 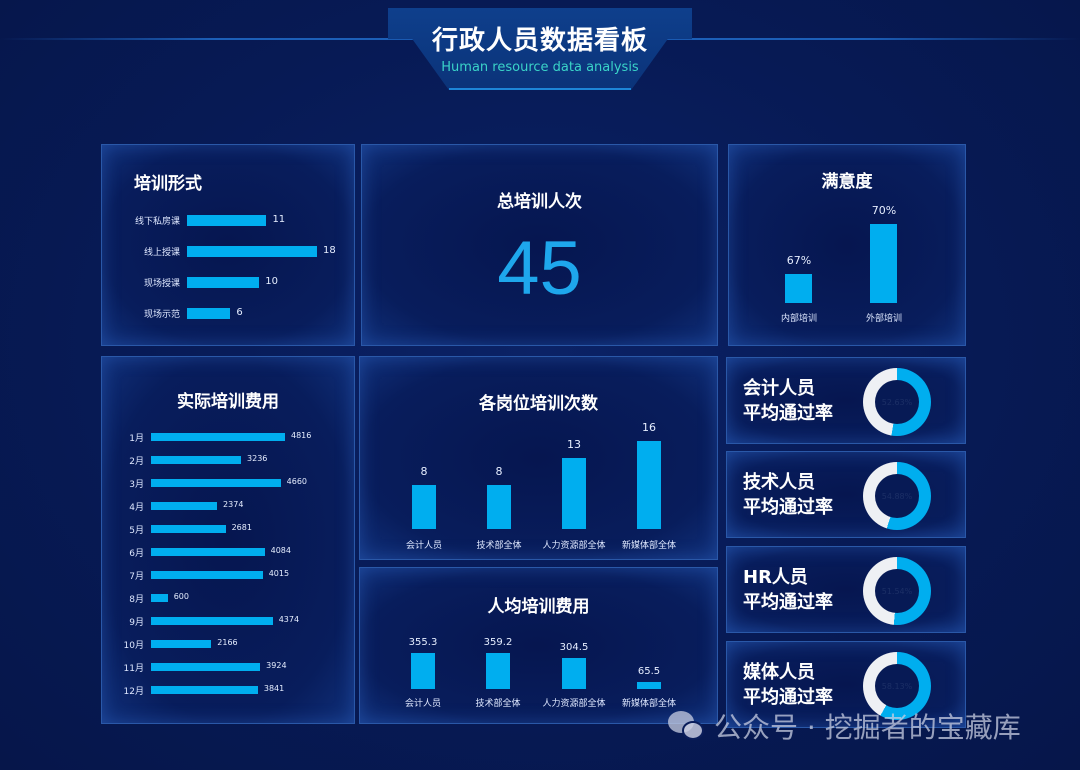 I want to click on bar-value: 13, so click(x=574, y=444).